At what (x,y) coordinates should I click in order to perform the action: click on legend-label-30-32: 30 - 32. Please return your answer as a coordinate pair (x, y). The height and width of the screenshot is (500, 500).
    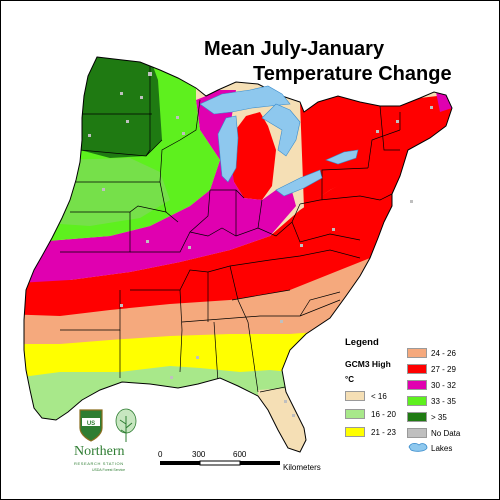
    Looking at the image, I should click on (443, 385).